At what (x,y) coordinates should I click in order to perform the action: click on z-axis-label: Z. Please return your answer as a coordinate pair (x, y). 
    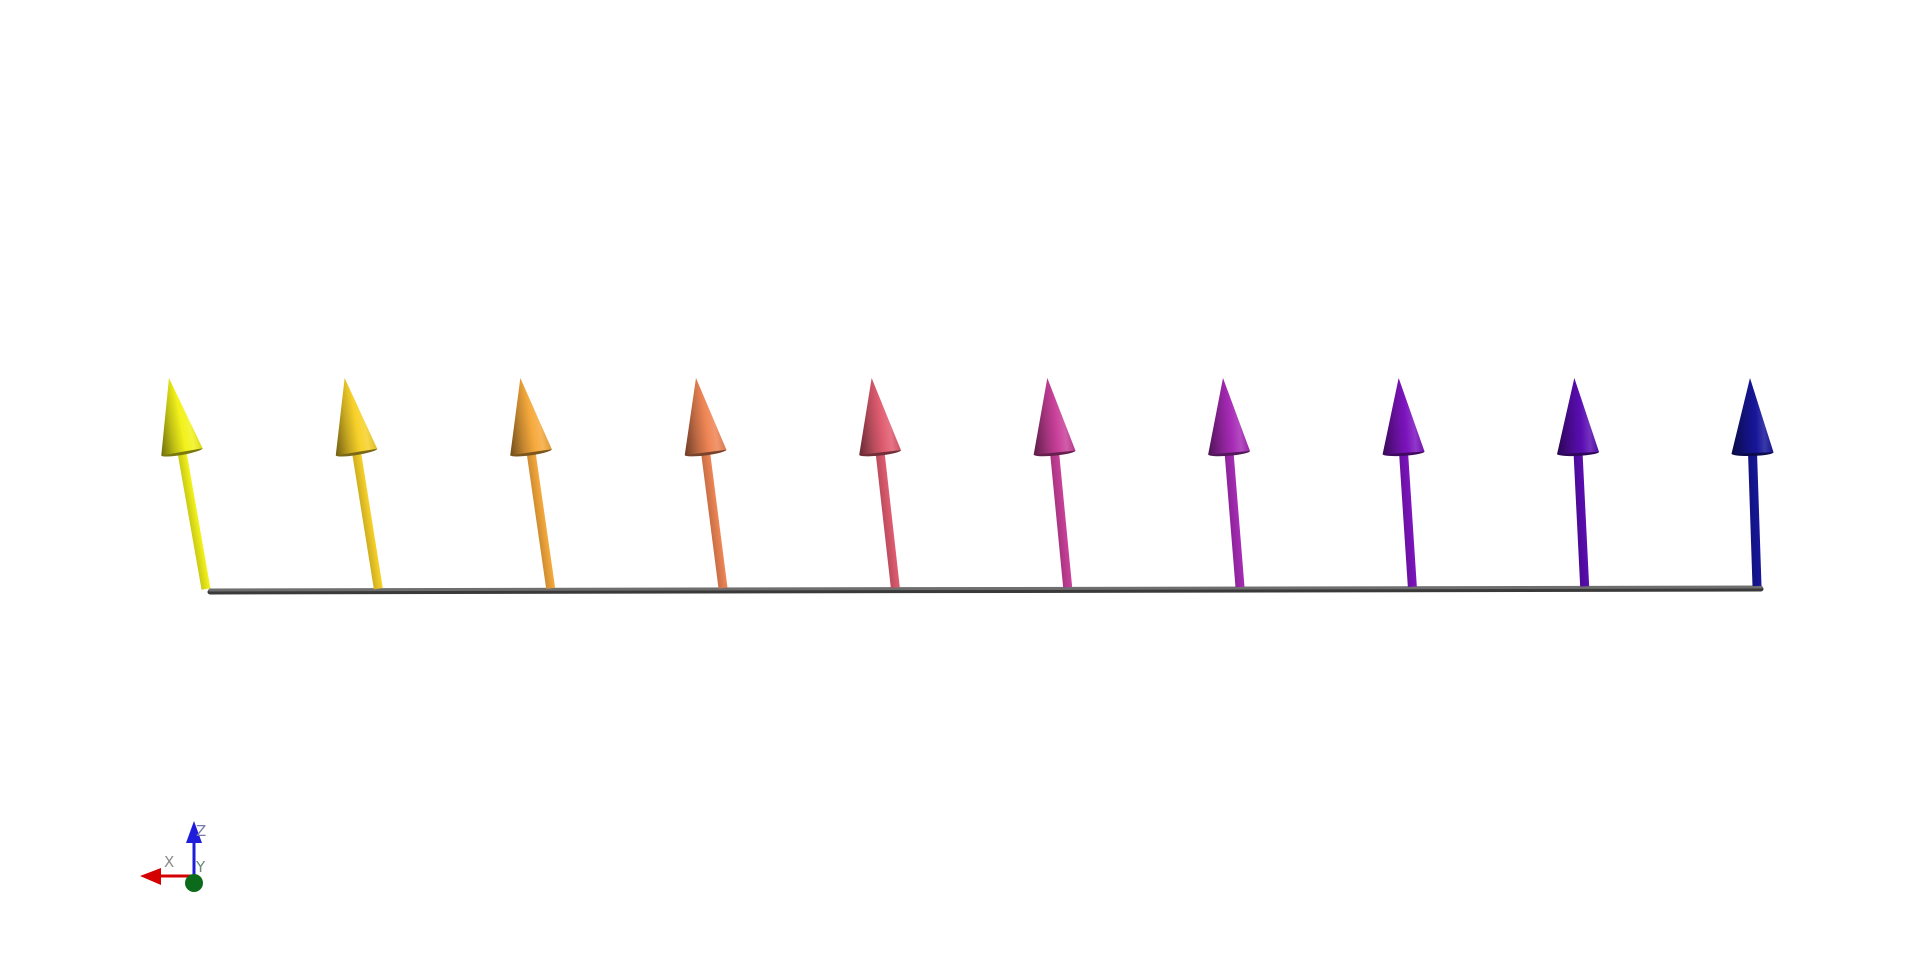
    Looking at the image, I should click on (201, 831).